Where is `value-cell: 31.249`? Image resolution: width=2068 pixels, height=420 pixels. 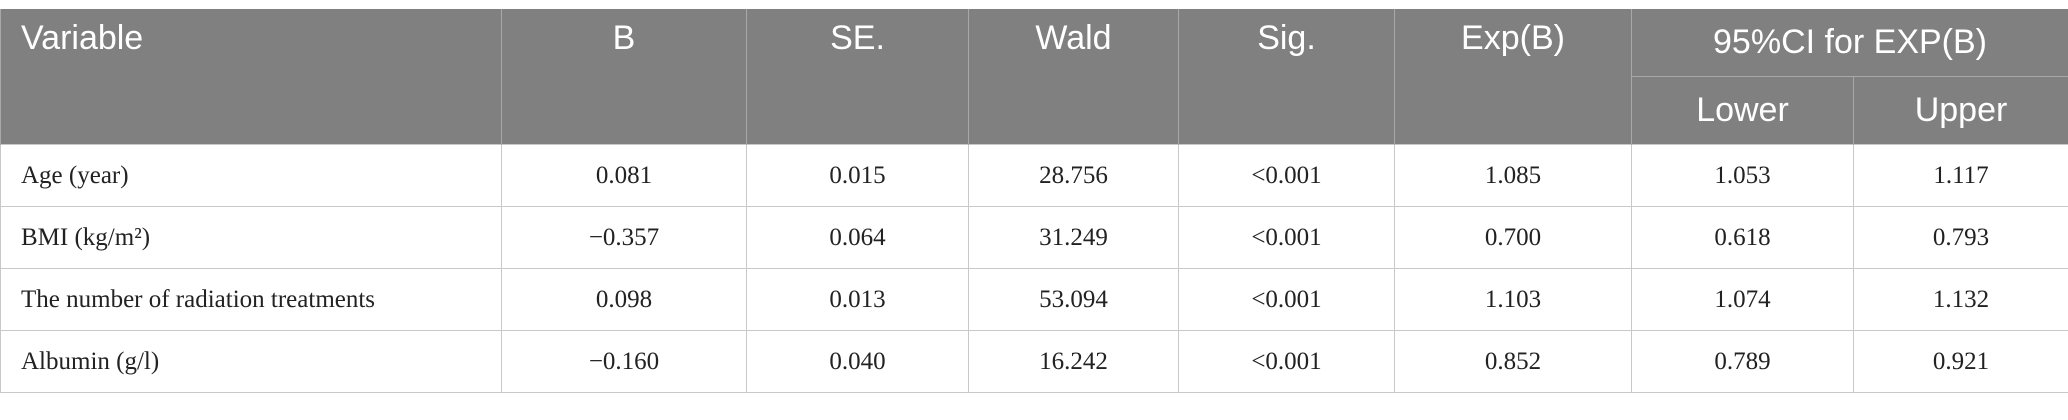
value-cell: 31.249 is located at coordinates (1074, 238).